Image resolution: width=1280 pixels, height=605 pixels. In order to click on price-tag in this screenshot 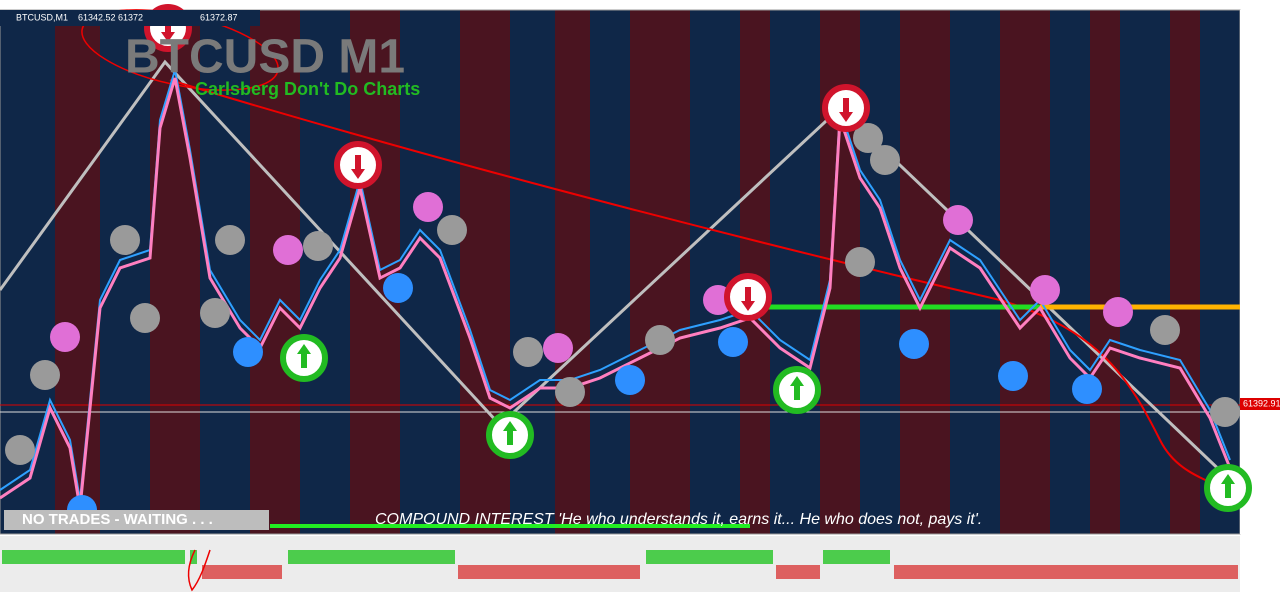, I will do `click(1260, 404)`.